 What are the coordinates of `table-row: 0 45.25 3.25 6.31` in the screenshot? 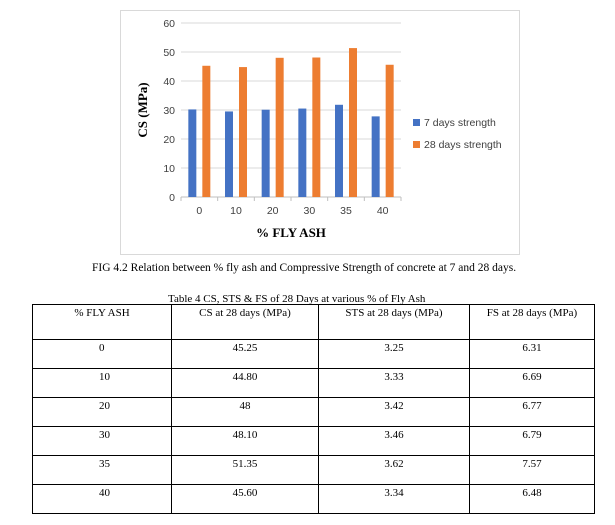 It's located at (313, 354).